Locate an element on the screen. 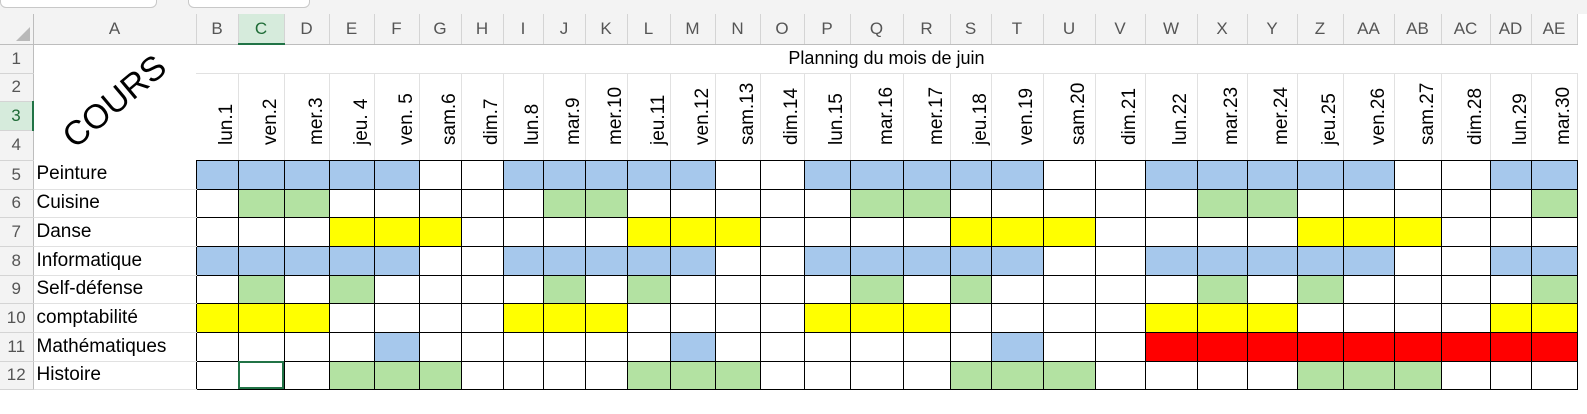 This screenshot has width=1587, height=414. planning-title: Planning du mois de juin is located at coordinates (886, 59).